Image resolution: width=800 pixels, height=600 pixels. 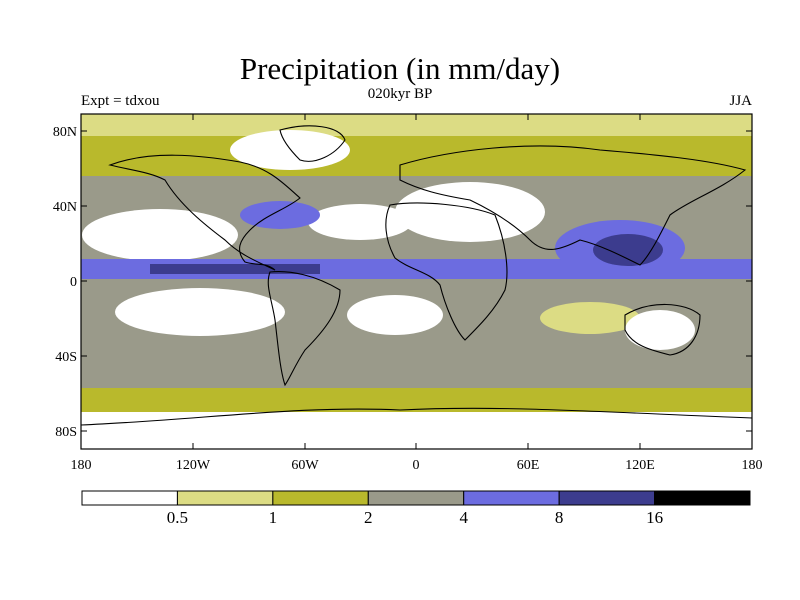 What do you see at coordinates (305, 465) in the screenshot?
I see `lon-tick-label: 60W` at bounding box center [305, 465].